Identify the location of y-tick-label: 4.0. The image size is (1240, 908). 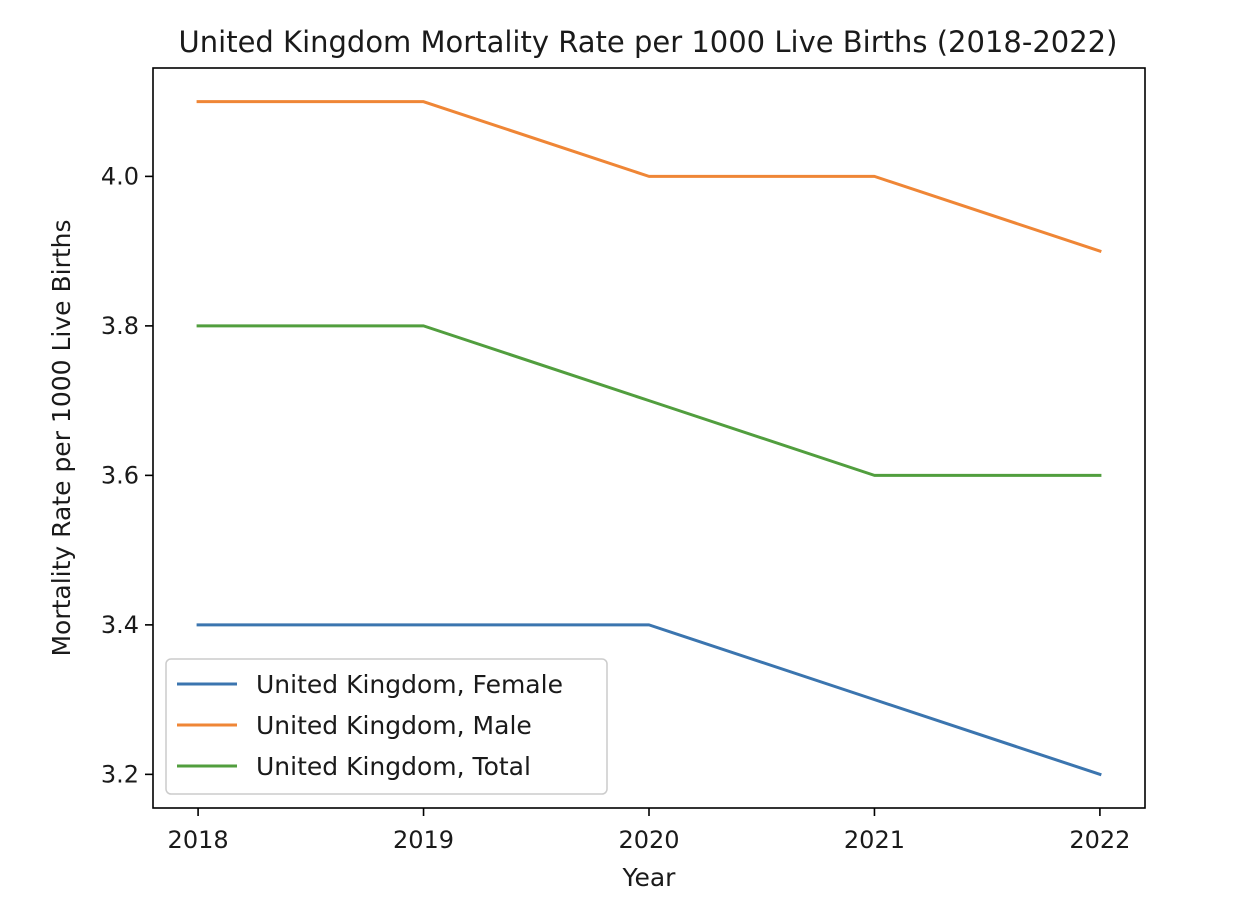
(120, 176).